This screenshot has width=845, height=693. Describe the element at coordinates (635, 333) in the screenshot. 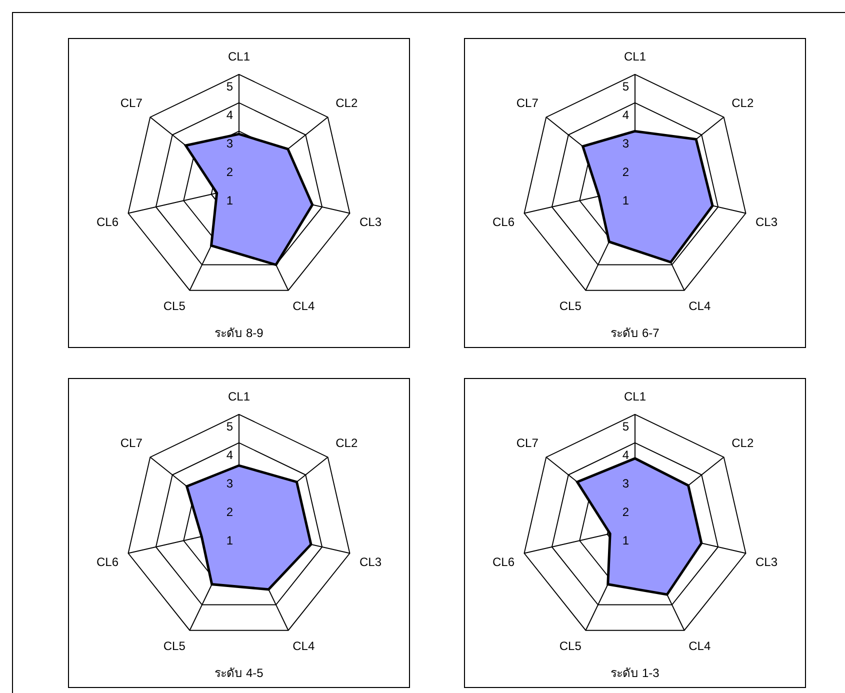

I see `text: ระดับ 6-7` at that location.